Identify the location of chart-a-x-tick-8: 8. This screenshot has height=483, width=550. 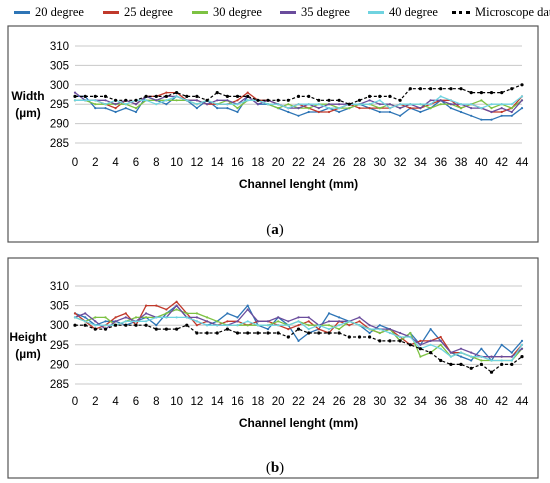
(156, 163).